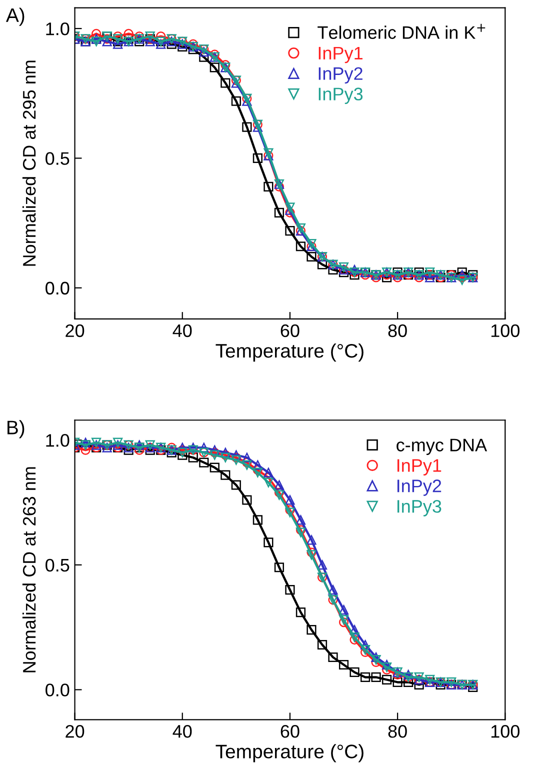 Image resolution: width=542 pixels, height=778 pixels. Describe the element at coordinates (29, 569) in the screenshot. I see `y-axis-title: Normalized CD at 263 nm` at that location.